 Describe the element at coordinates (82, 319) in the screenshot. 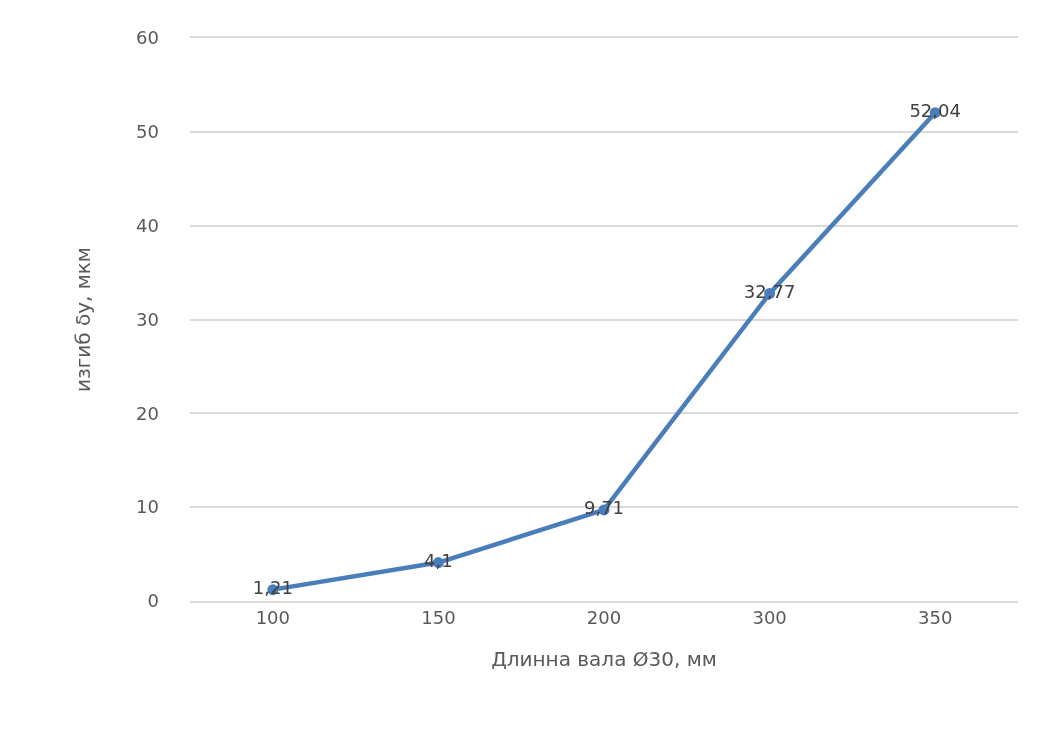

I see `y-axis-title: изгиб δу, мкм` at that location.